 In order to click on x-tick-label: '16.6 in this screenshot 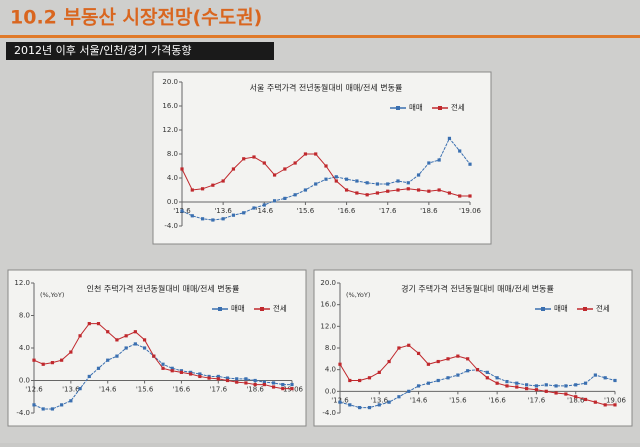, I will do `click(497, 400)`.